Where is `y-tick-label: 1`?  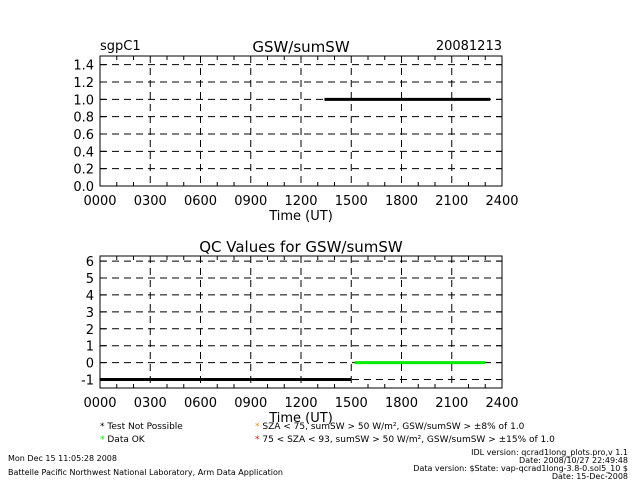
y-tick-label: 1 is located at coordinates (90, 347).